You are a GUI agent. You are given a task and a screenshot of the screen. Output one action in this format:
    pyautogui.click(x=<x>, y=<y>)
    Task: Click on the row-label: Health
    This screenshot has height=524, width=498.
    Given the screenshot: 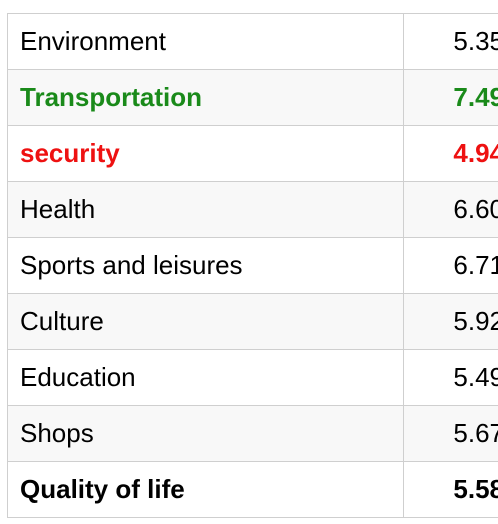 What is the action you would take?
    pyautogui.click(x=205, y=209)
    